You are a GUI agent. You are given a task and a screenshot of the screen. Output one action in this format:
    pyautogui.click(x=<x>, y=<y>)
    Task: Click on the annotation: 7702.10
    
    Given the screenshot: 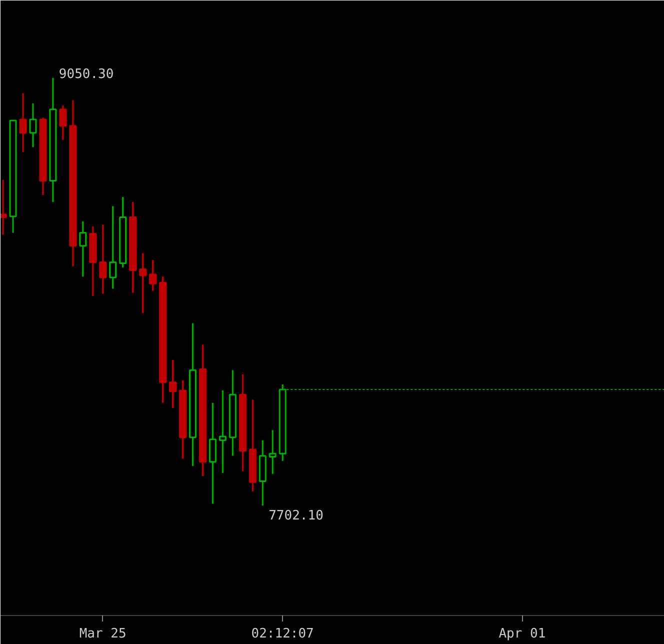 What is the action you would take?
    pyautogui.click(x=296, y=516)
    